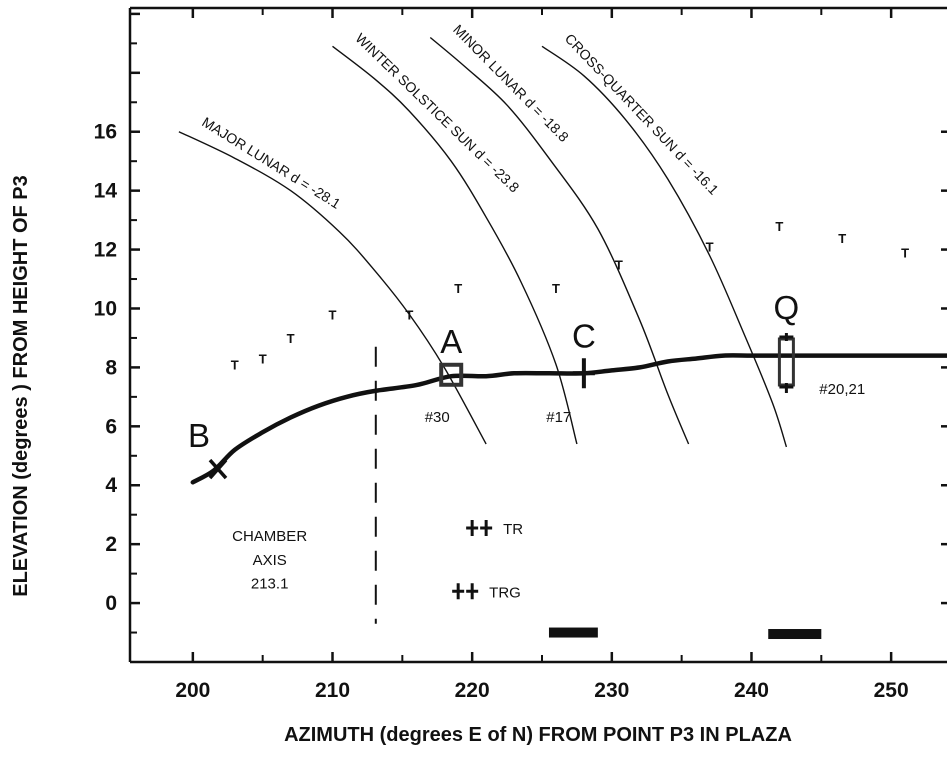  I want to click on annotation: #17, so click(558, 417).